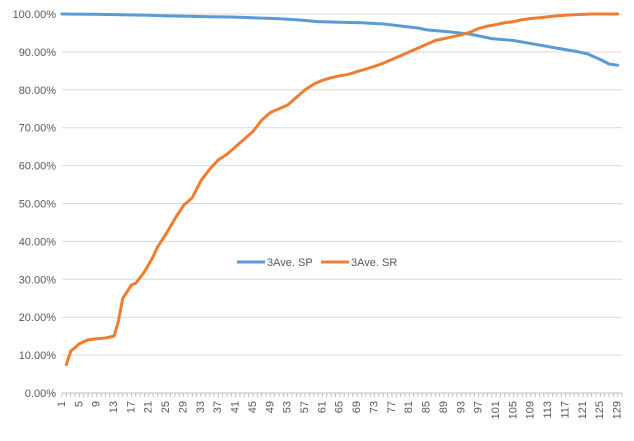 The image size is (634, 441). What do you see at coordinates (114, 407) in the screenshot?
I see `x-tick-label: 13` at bounding box center [114, 407].